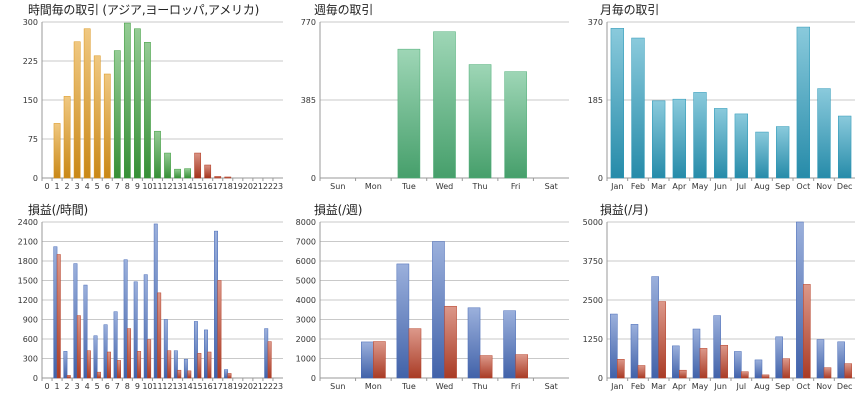 The image size is (860, 400). I want to click on y-tick-label: 900, so click(30, 320).